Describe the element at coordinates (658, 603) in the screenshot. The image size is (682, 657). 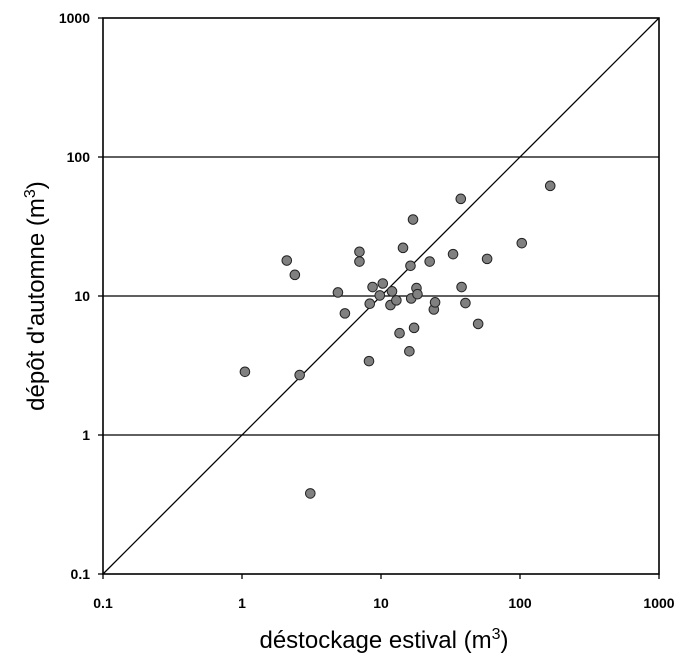
I see `x-tick-label: 1000` at that location.